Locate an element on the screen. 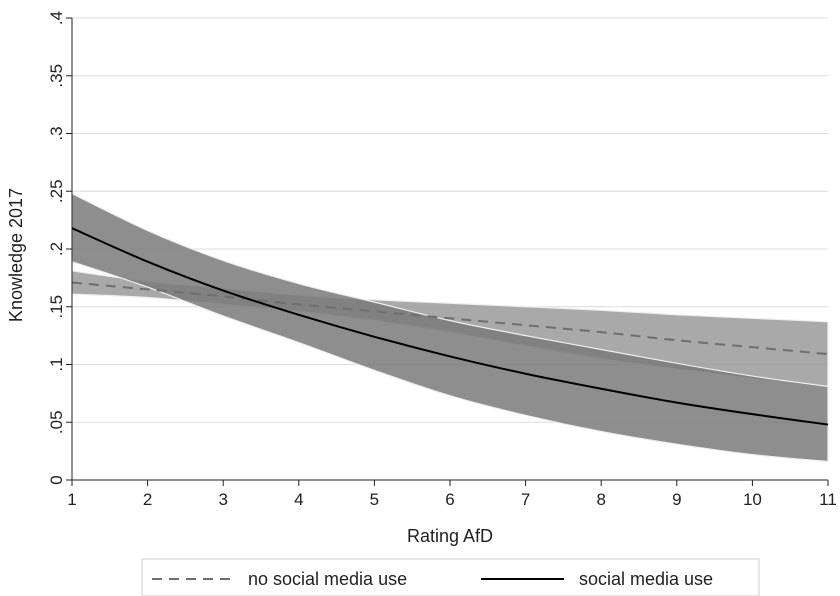 The width and height of the screenshot is (840, 596). legend-box is located at coordinates (450, 577).